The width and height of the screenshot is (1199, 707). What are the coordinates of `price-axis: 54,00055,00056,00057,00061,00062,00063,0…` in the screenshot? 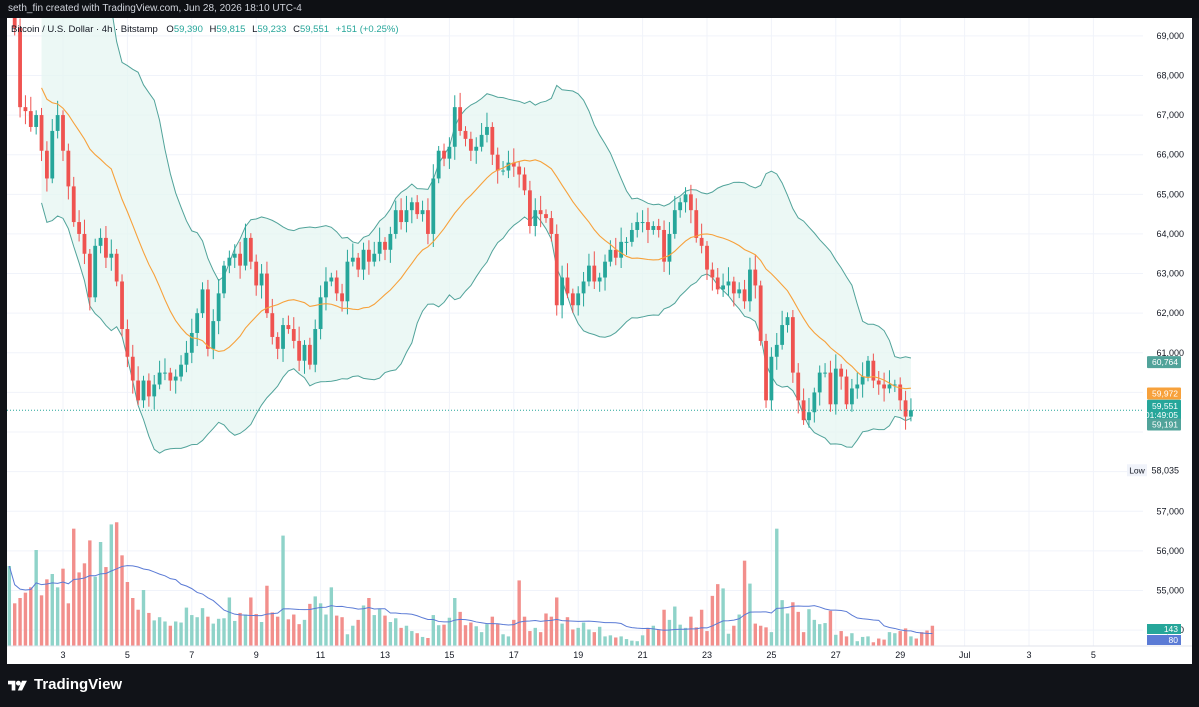 It's located at (1170, 333).